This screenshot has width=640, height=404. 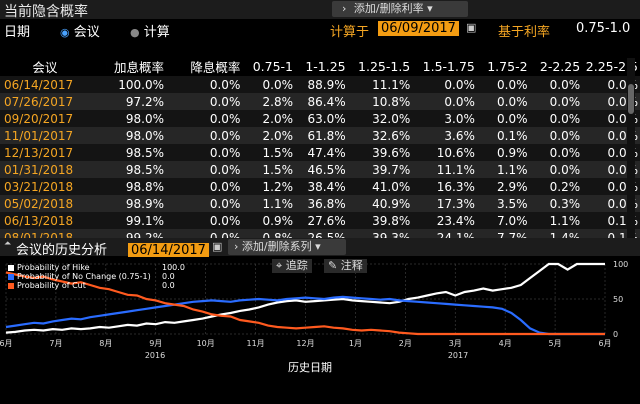 What do you see at coordinates (127, 169) in the screenshot?
I see `probability-cell: 98.5%` at bounding box center [127, 169].